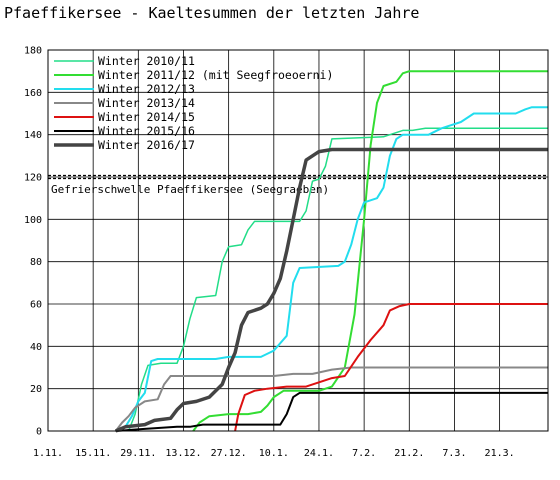 The image size is (560, 480). Describe the element at coordinates (146, 131) in the screenshot. I see `legend-label: Winter 2015/16` at that location.